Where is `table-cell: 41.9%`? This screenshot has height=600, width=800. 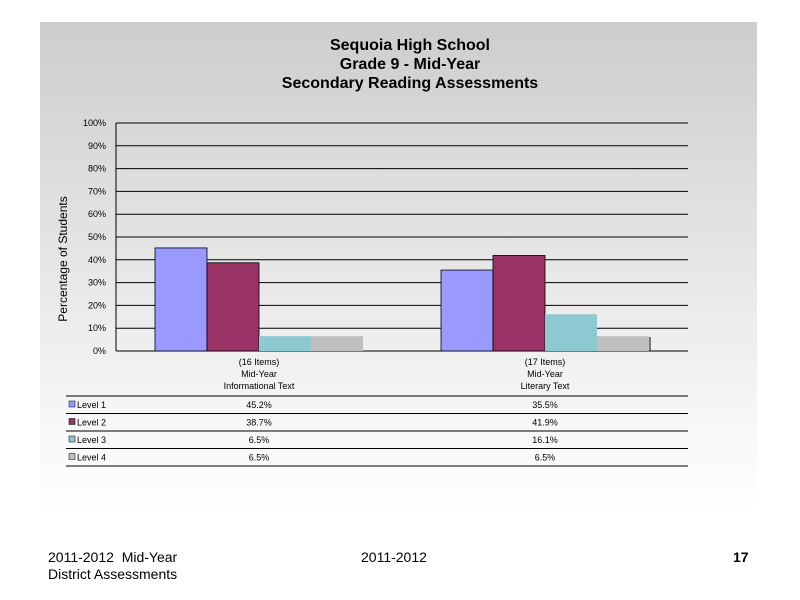
table-cell: 41.9% is located at coordinates (545, 422).